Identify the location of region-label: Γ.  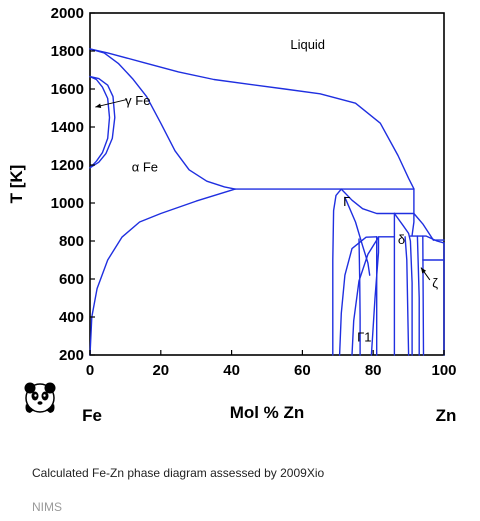
(346, 201).